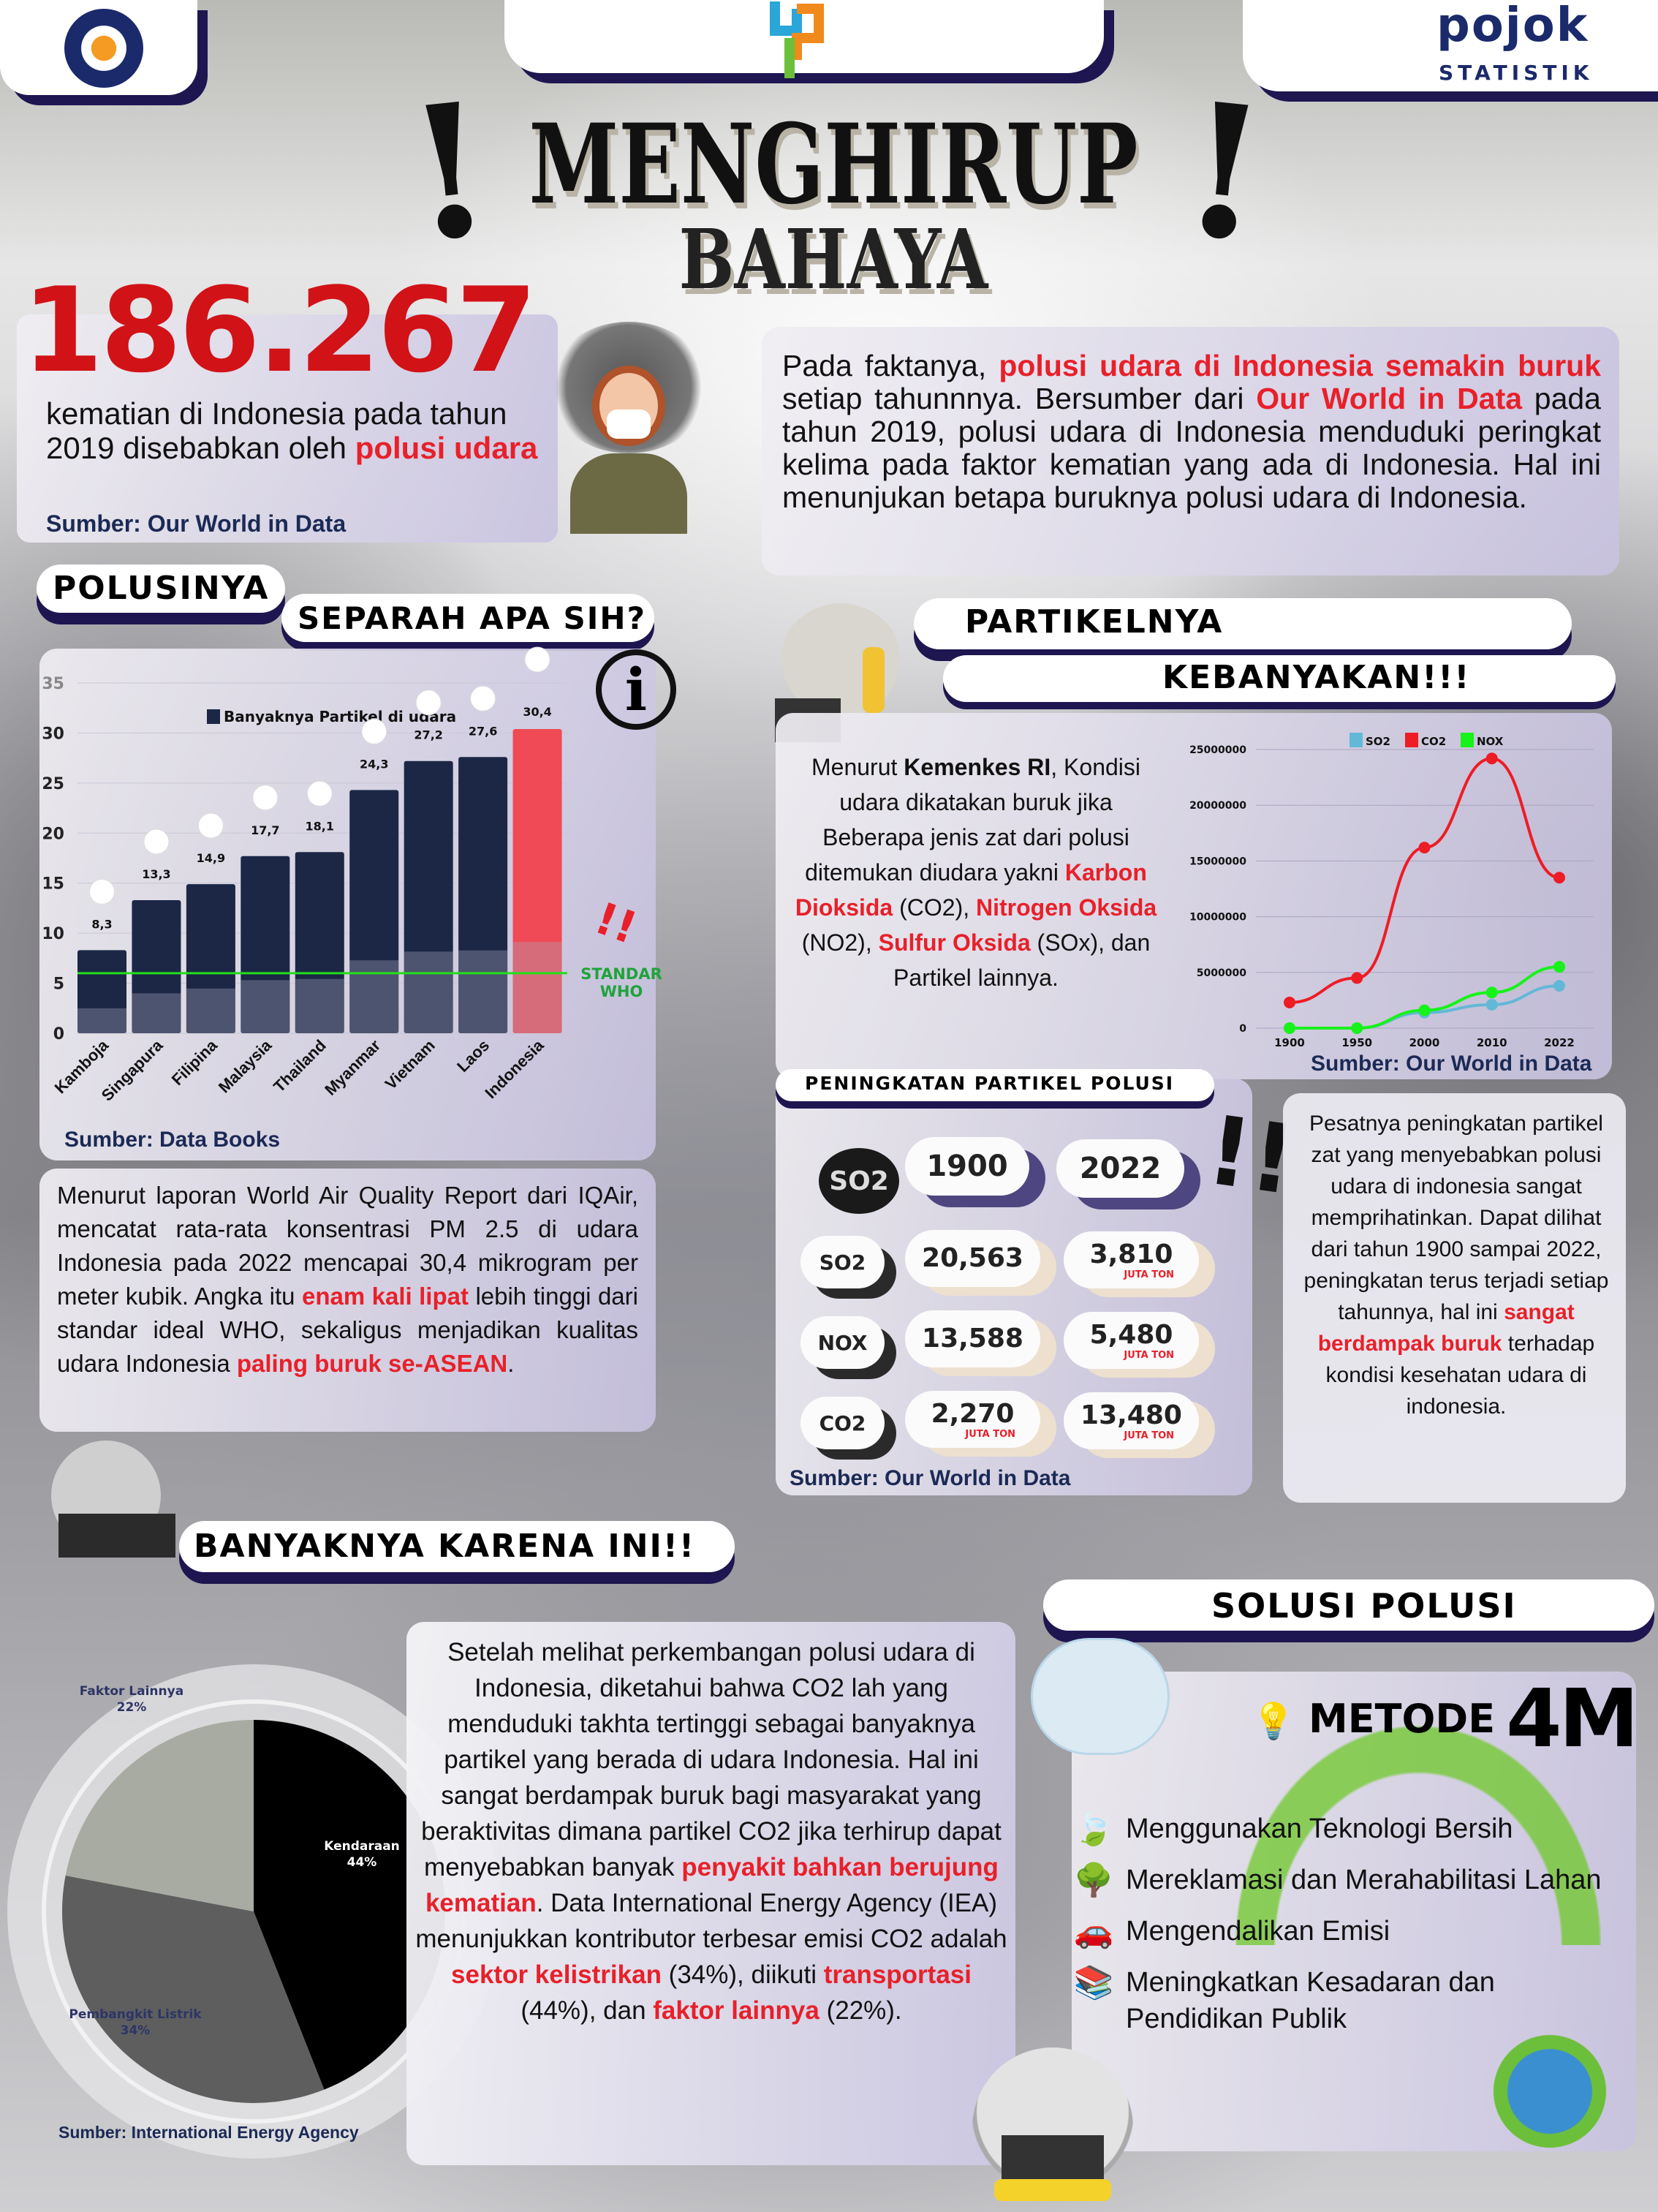 This screenshot has height=2212, width=1658. What do you see at coordinates (587, 2010) in the screenshot?
I see `text-segment: (44%), dan` at bounding box center [587, 2010].